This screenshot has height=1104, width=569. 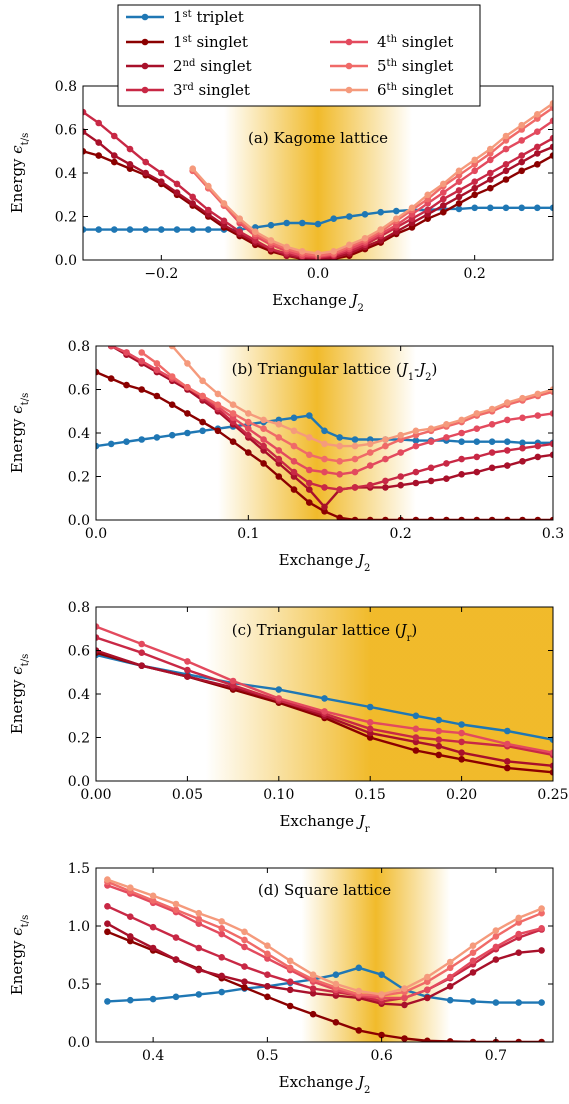 I want to click on series-line-6th-singlet, so click(x=372, y=178).